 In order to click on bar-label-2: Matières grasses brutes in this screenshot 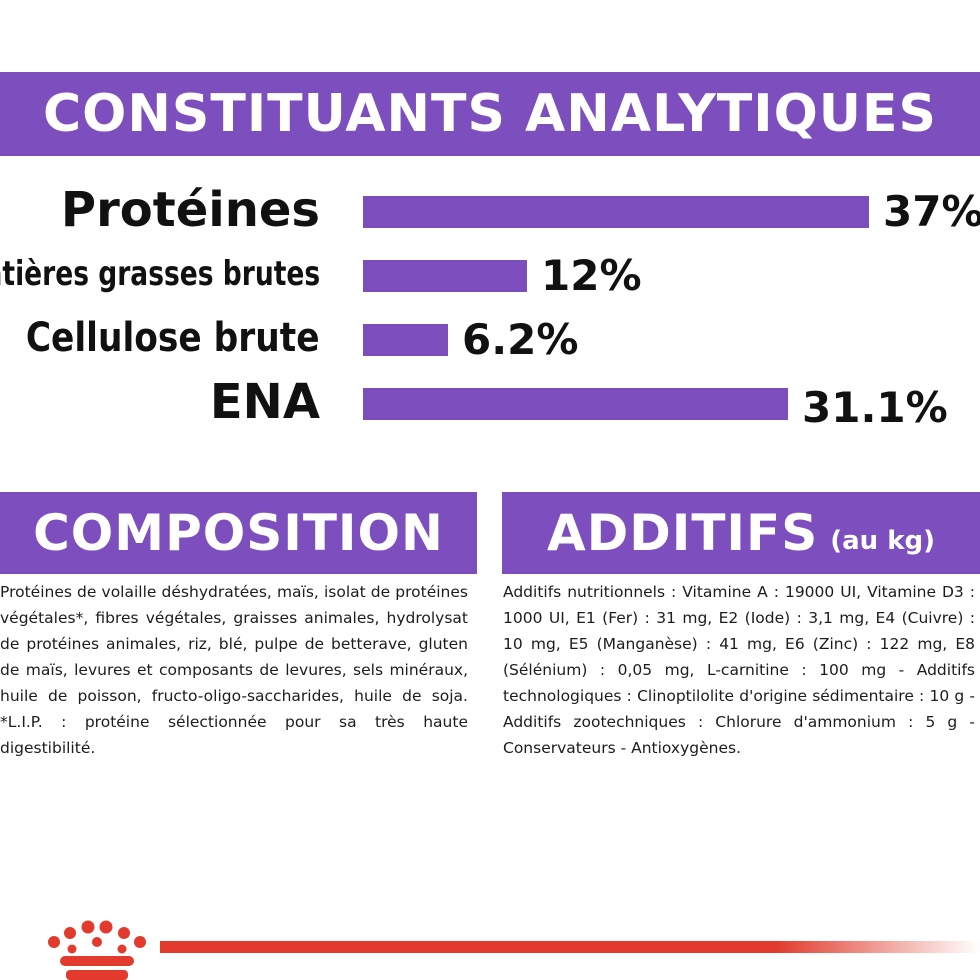, I will do `click(160, 274)`.